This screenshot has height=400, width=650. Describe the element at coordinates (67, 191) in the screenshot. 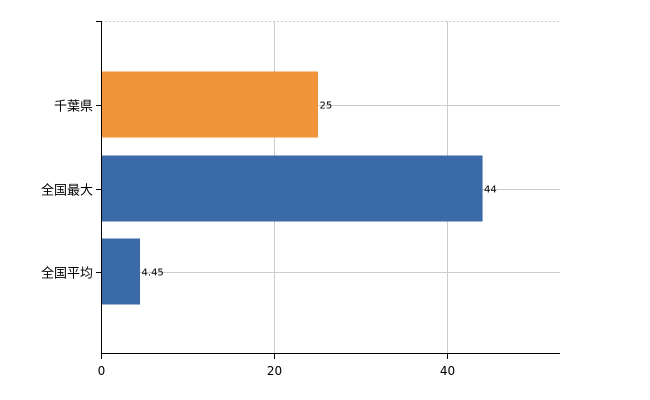

I see `y-category-label: 全国最大` at that location.